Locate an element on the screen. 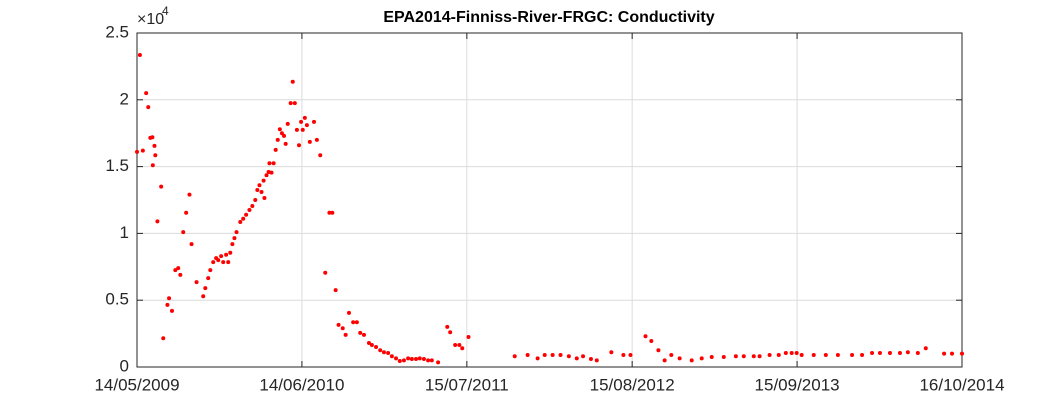 This screenshot has width=1063, height=413. x-tick-label: 15/08/2012 is located at coordinates (632, 384).